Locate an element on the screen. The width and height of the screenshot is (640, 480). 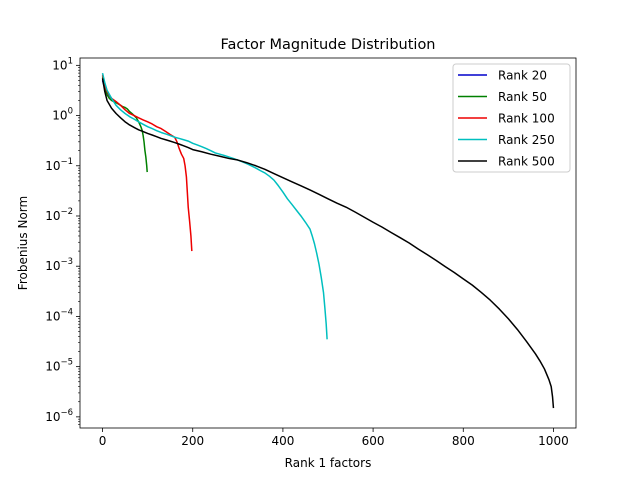
x-tick-label: 0 is located at coordinates (103, 441).